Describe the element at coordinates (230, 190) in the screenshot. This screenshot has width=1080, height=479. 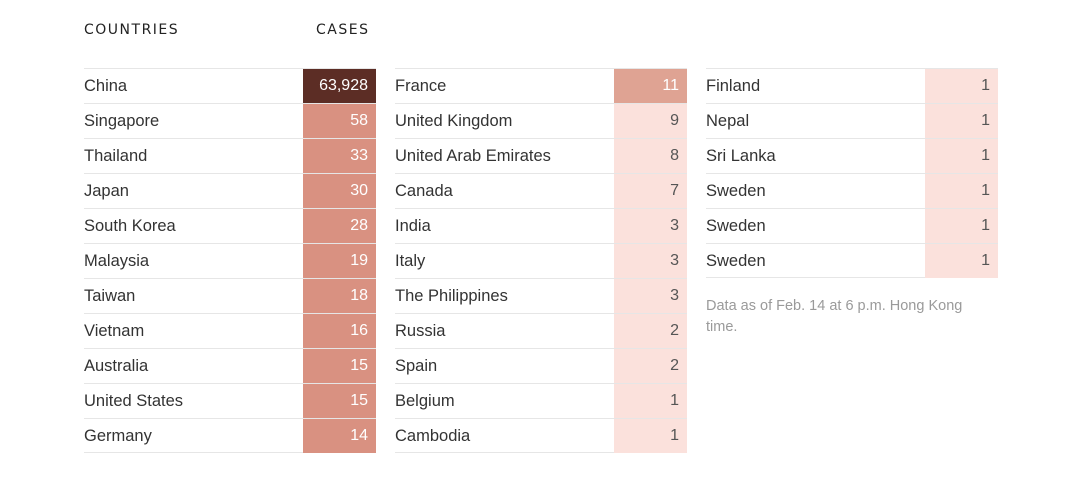
I see `table-row: Japan 30` at that location.